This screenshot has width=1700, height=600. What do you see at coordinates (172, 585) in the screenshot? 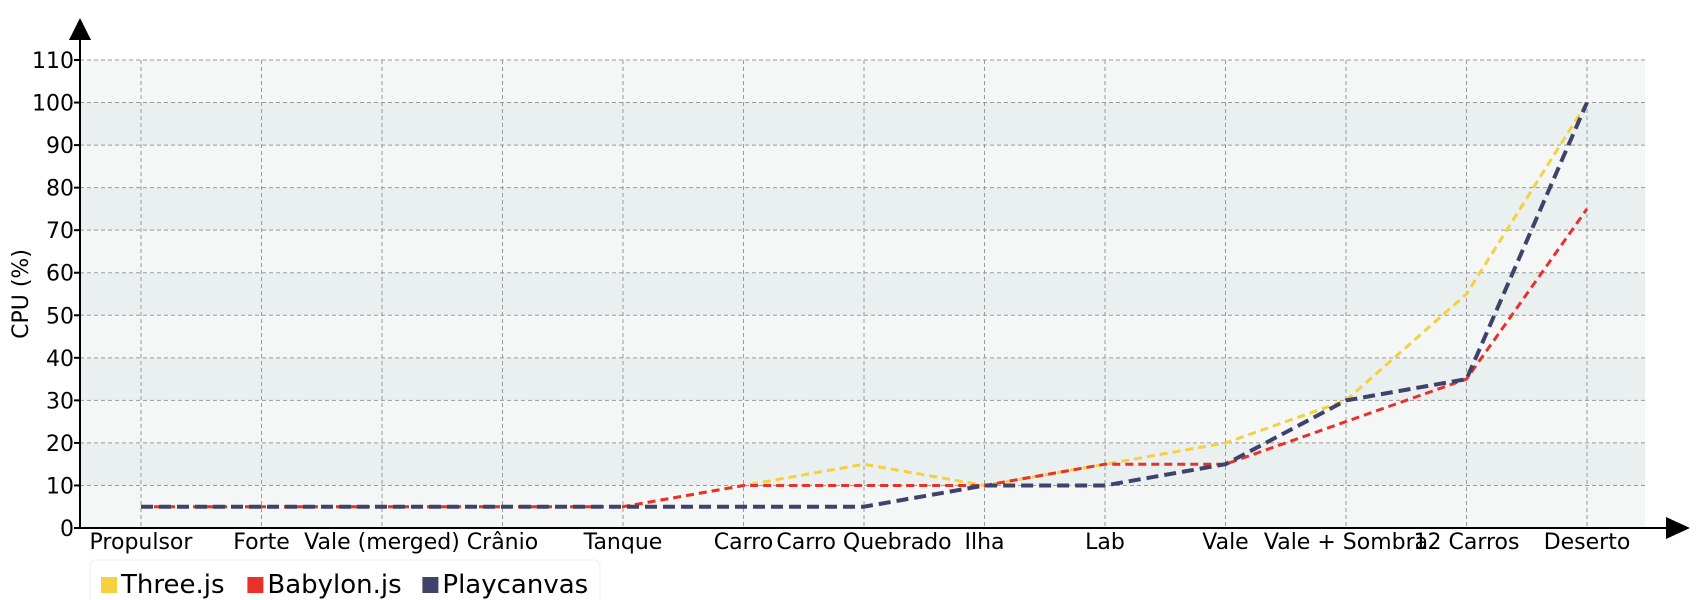
I see `legend-label: Three.js` at bounding box center [172, 585].